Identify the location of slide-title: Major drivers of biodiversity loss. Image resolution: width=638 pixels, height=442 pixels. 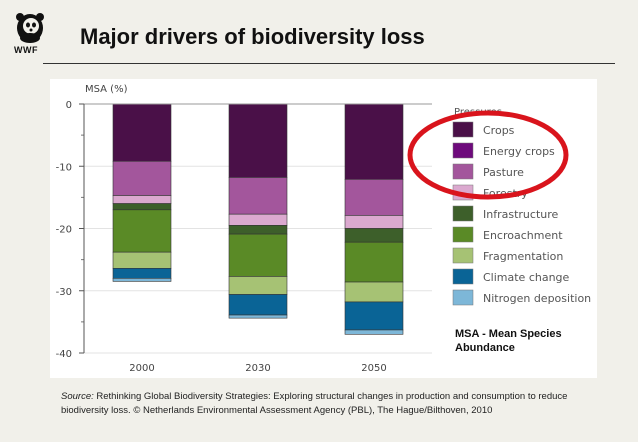
(252, 36).